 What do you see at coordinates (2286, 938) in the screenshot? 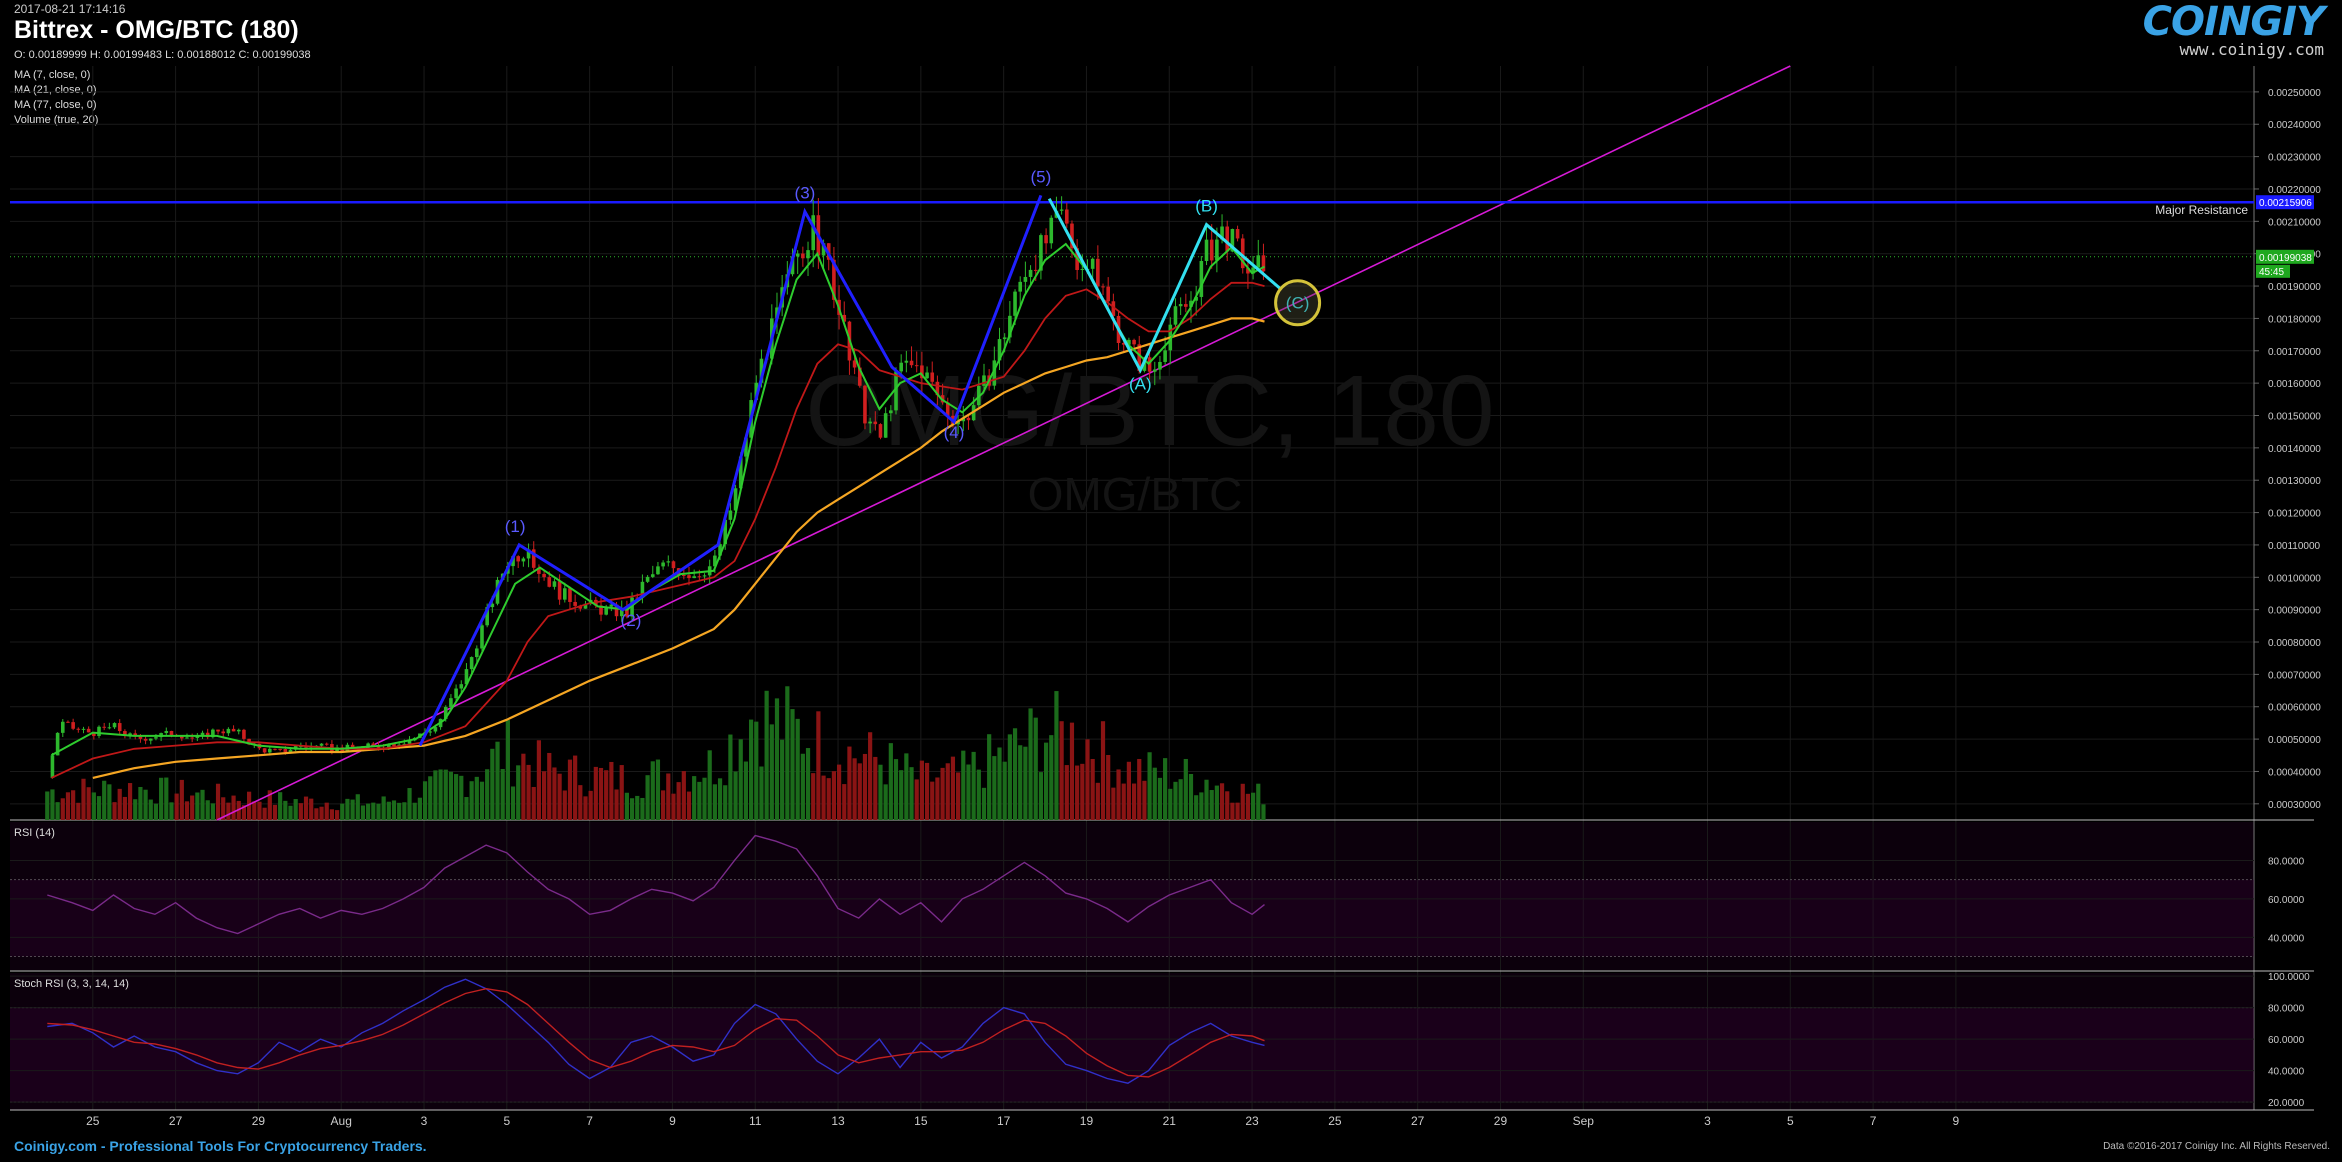
I see `rsi-tick-label: 40.0000` at bounding box center [2286, 938].